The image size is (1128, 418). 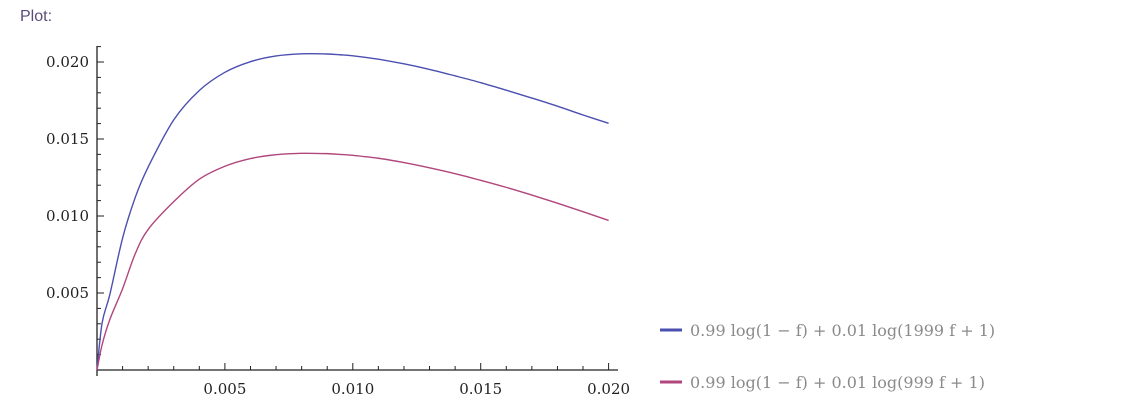 I want to click on x-tick-label: 0.010, so click(x=352, y=389).